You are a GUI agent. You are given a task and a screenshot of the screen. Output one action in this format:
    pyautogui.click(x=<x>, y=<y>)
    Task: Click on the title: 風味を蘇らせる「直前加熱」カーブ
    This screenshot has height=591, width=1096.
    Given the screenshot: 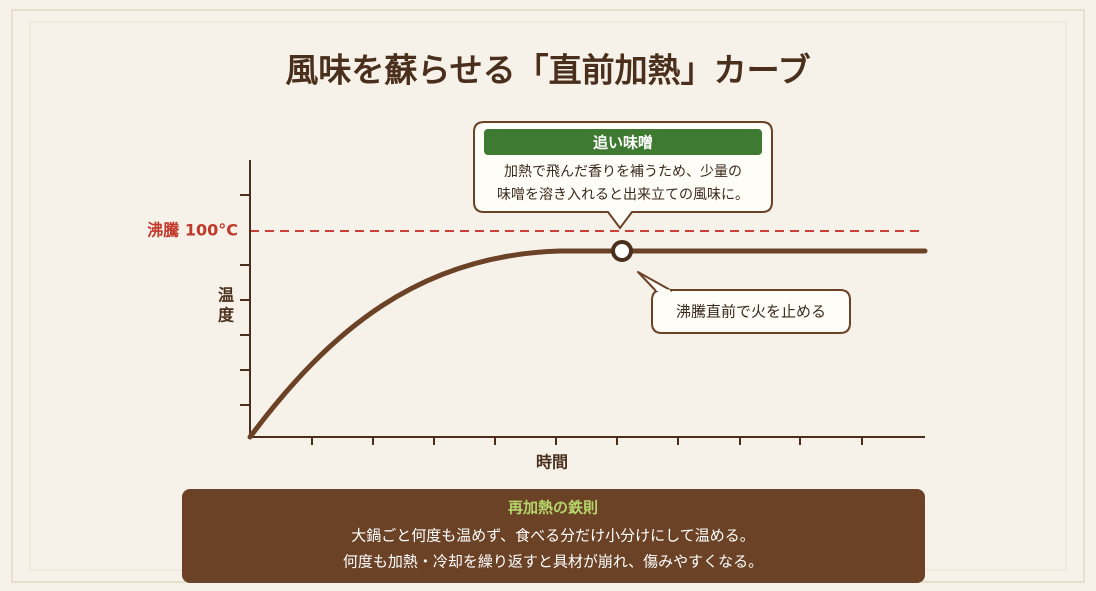 What is the action you would take?
    pyautogui.click(x=547, y=70)
    